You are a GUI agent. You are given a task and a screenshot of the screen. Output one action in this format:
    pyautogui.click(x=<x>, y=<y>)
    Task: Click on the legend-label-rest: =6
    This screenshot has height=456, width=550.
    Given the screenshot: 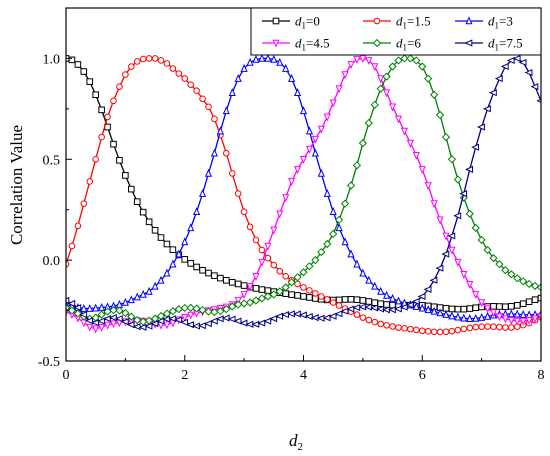 What is the action you would take?
    pyautogui.click(x=414, y=43)
    